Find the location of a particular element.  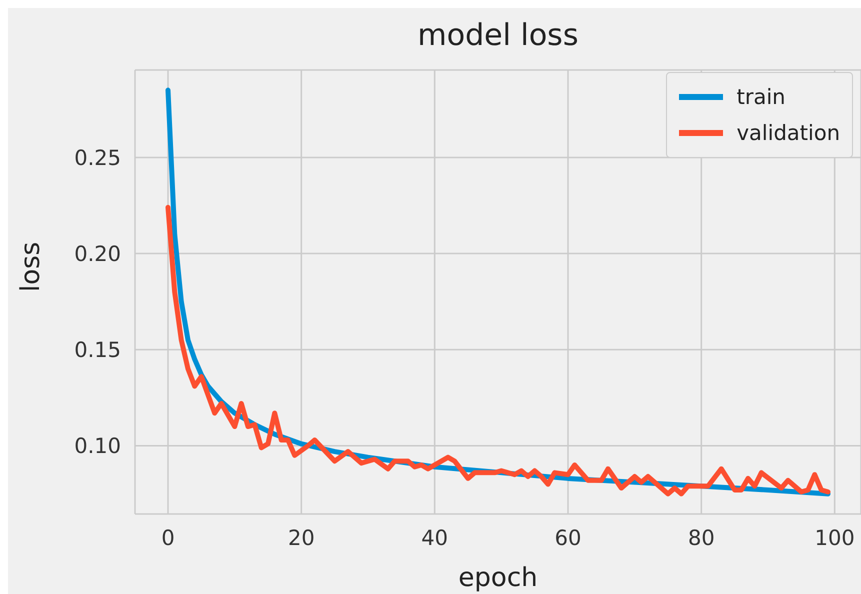

x-tick-label: 20 is located at coordinates (301, 538).